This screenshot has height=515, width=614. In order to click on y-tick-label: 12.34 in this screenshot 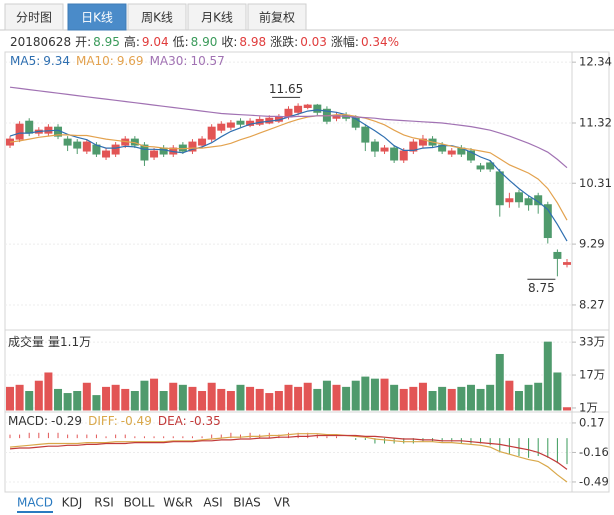, I will do `click(595, 62)`.